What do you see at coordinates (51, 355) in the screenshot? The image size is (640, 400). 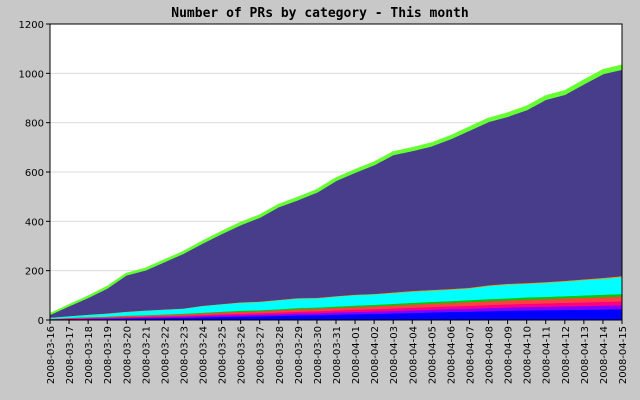 I see `x-tick-label: 2008-03-16` at bounding box center [51, 355].